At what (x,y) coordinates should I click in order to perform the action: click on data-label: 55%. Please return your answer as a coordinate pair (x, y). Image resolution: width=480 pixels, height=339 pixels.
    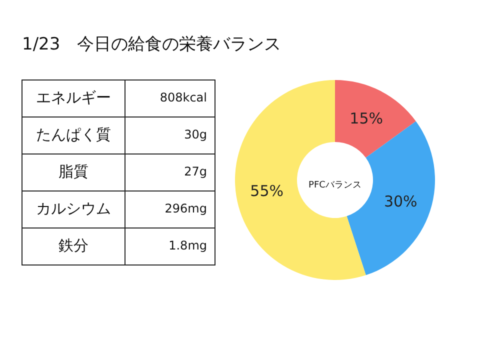
    Looking at the image, I should click on (267, 191).